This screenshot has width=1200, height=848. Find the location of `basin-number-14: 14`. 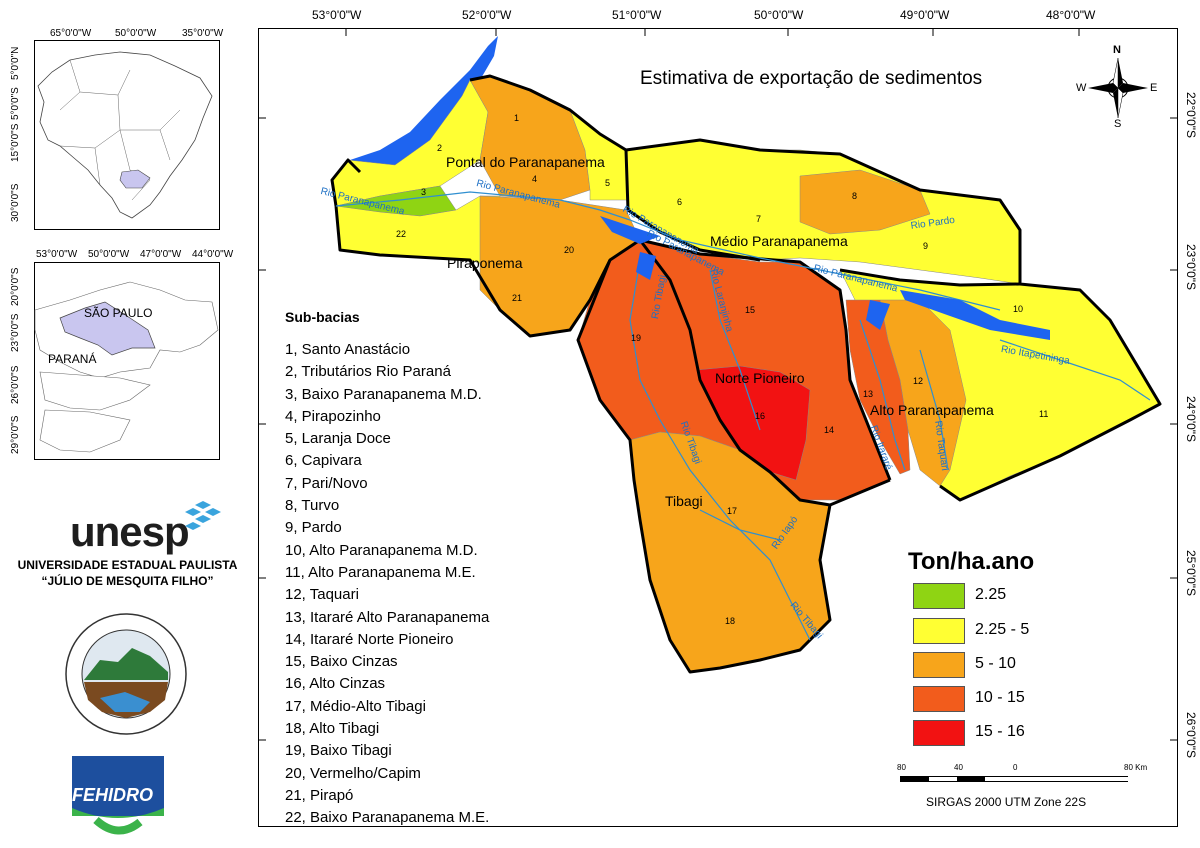

basin-number-14: 14 is located at coordinates (829, 430).